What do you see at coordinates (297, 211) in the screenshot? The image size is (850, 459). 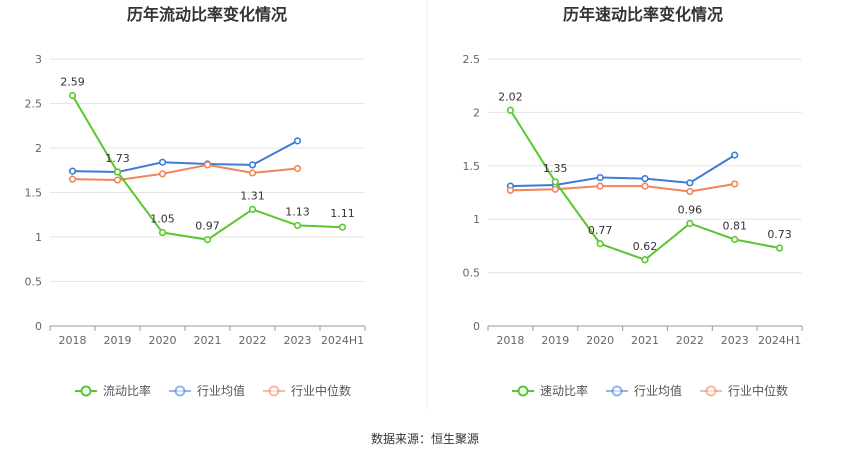 I see `data-label: 1.13` at bounding box center [297, 211].